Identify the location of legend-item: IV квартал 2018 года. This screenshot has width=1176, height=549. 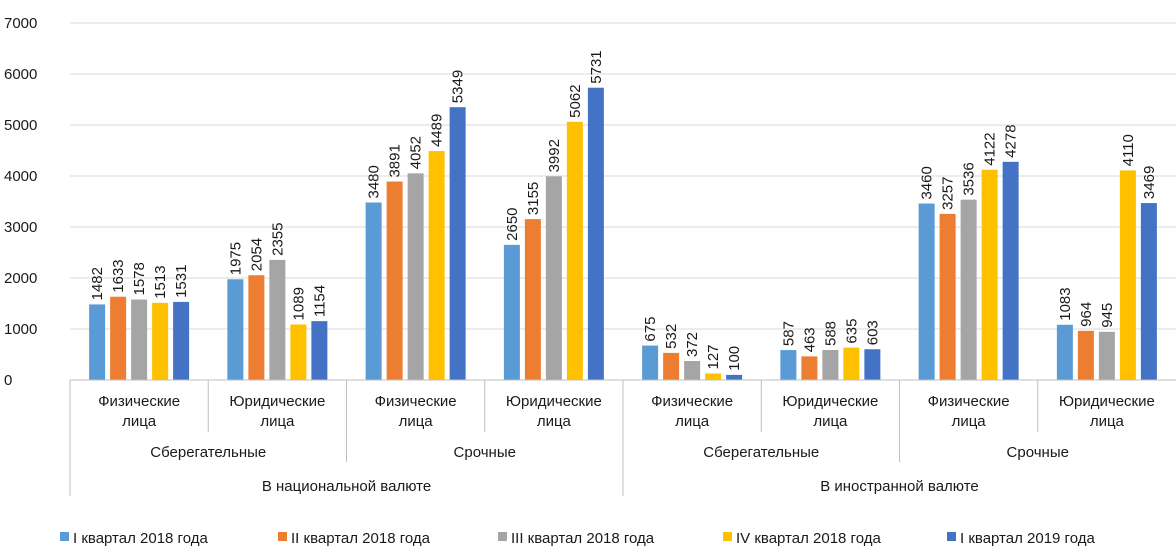
(802, 538).